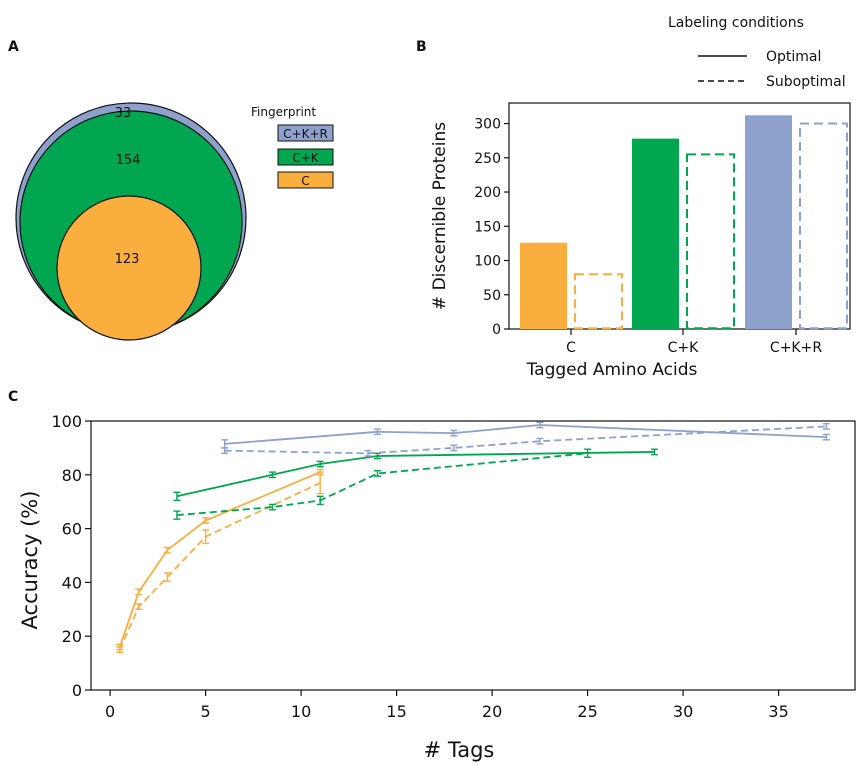 The height and width of the screenshot is (766, 862). Describe the element at coordinates (487, 193) in the screenshot. I see `bar-y-tick-label: 200` at that location.